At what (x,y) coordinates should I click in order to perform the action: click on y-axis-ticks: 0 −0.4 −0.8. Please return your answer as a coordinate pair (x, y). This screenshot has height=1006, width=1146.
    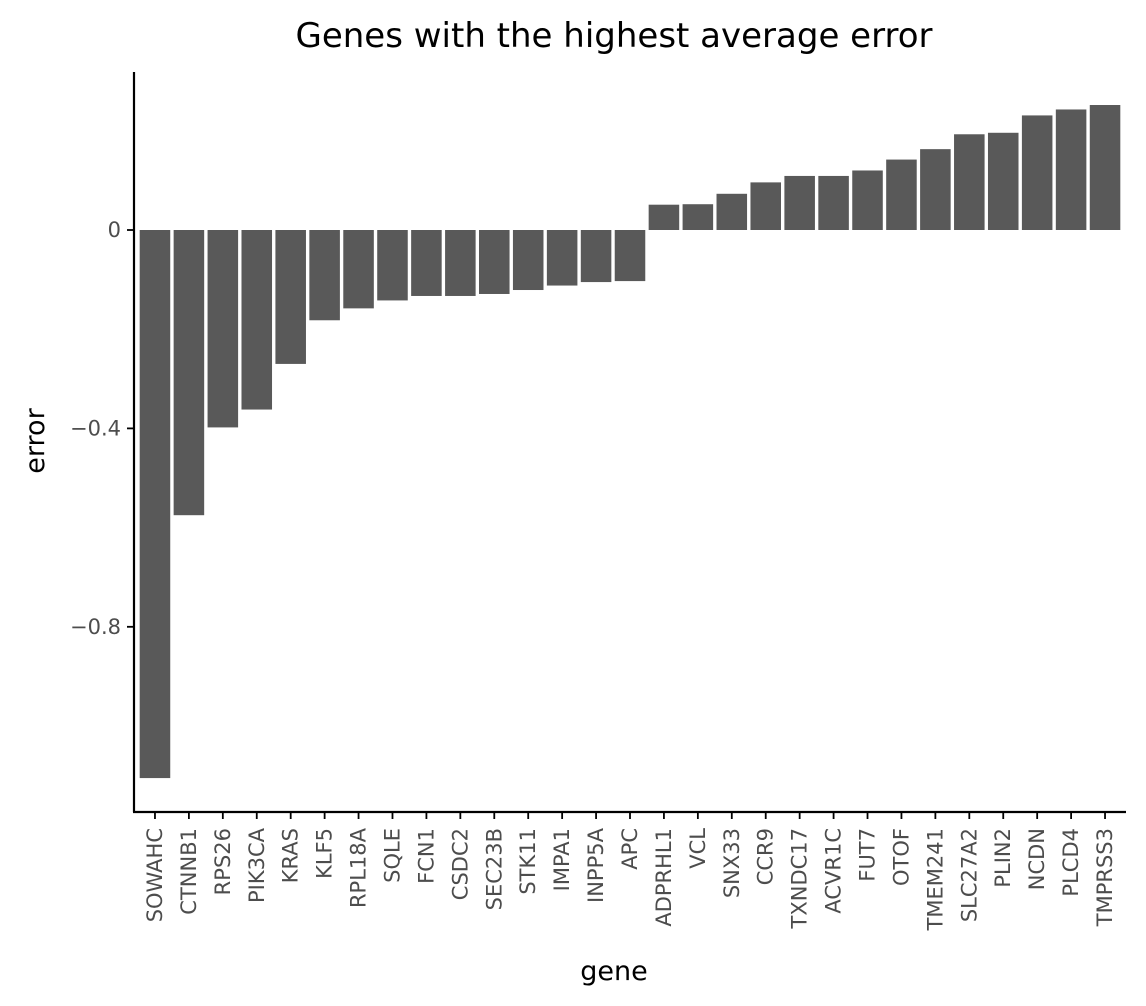
    Looking at the image, I should click on (102, 428).